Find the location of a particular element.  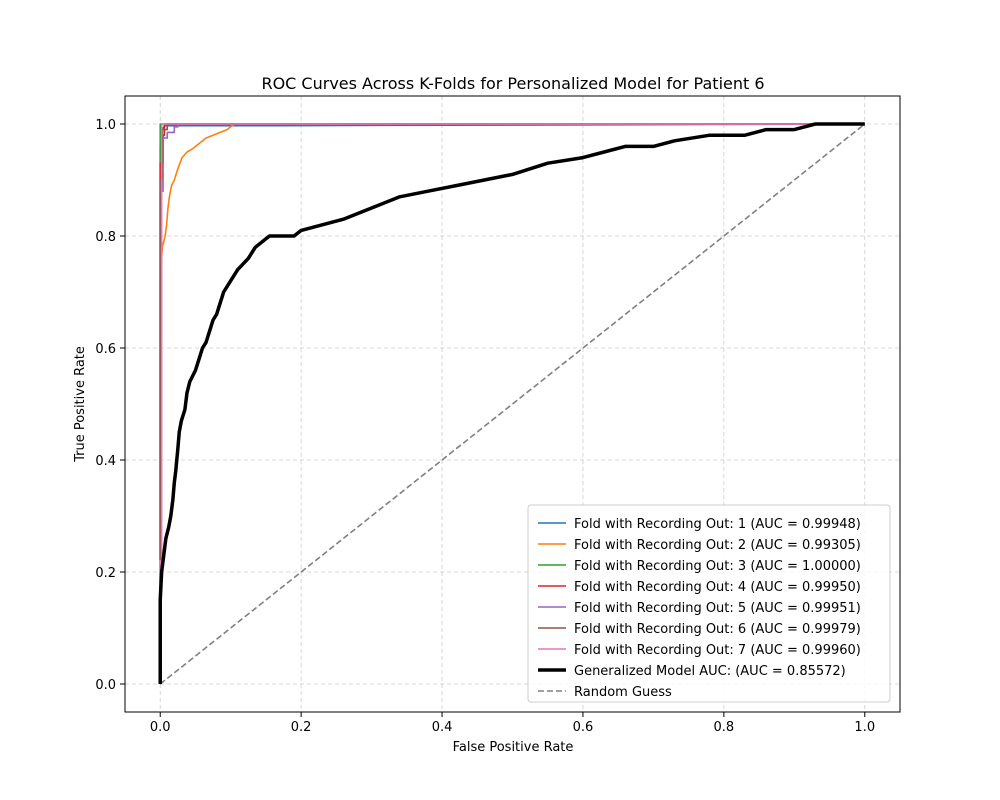

x-tick-label: 0.8 is located at coordinates (724, 727).